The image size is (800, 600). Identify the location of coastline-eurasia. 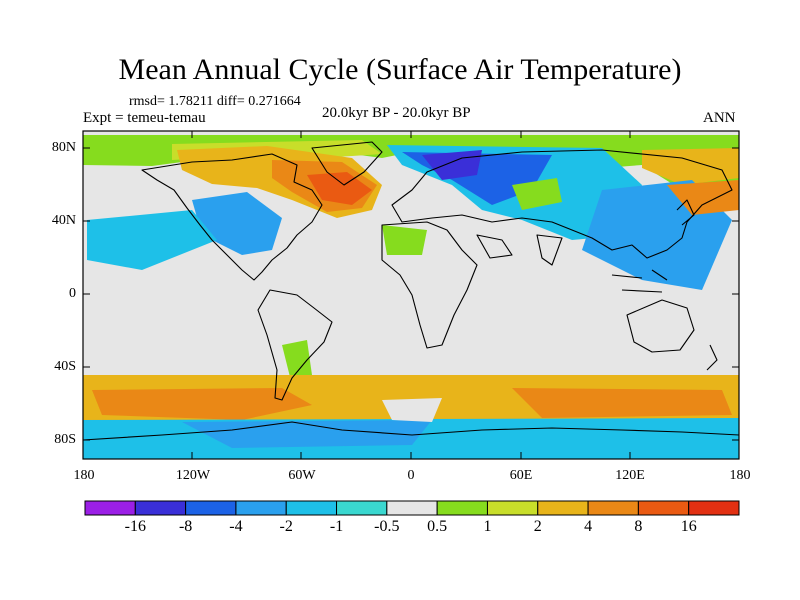
(562, 204).